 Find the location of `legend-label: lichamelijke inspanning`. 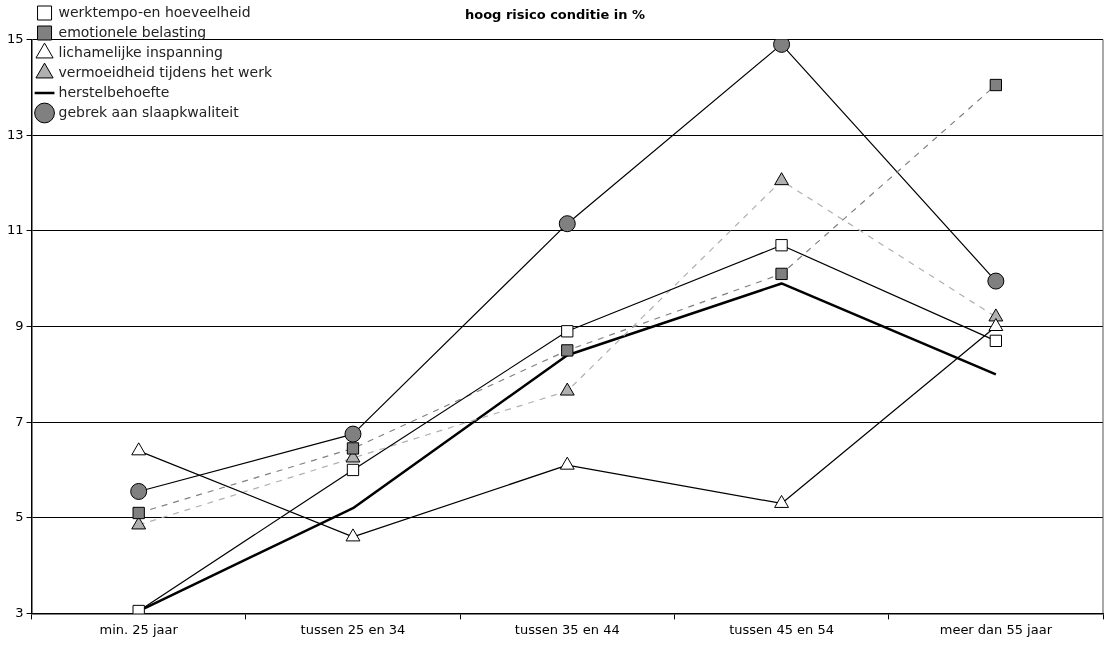

legend-label: lichamelijke inspanning is located at coordinates (140, 51).